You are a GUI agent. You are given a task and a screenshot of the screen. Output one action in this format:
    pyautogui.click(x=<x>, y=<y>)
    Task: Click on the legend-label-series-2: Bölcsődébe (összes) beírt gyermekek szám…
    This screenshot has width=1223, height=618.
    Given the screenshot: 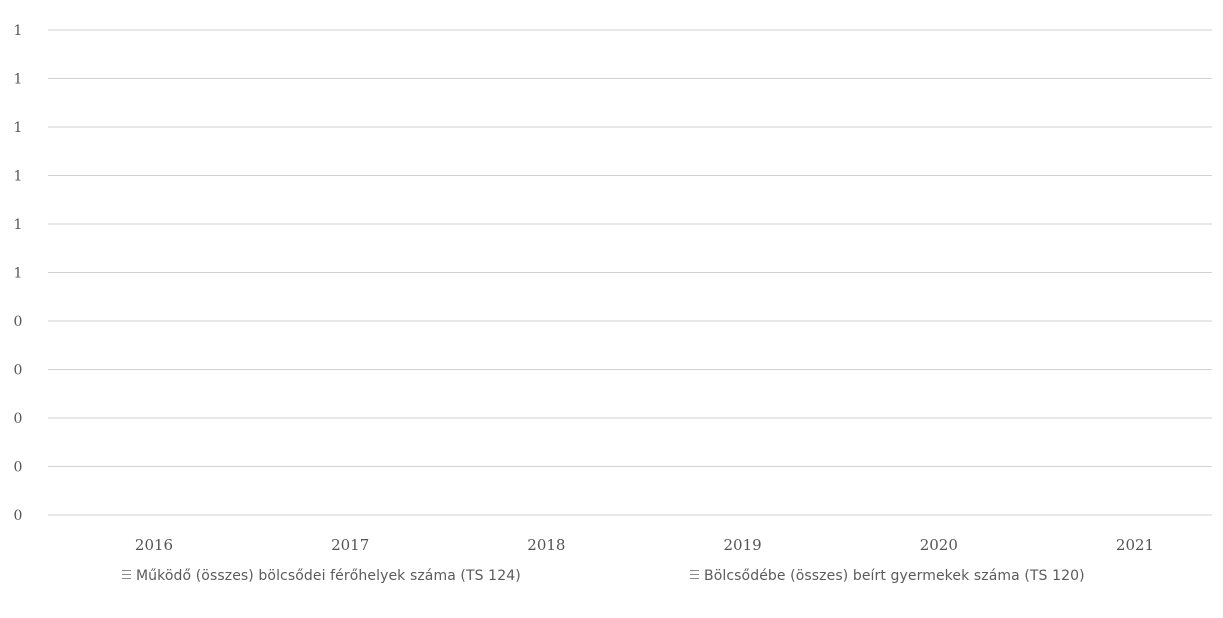 What is the action you would take?
    pyautogui.click(x=894, y=576)
    